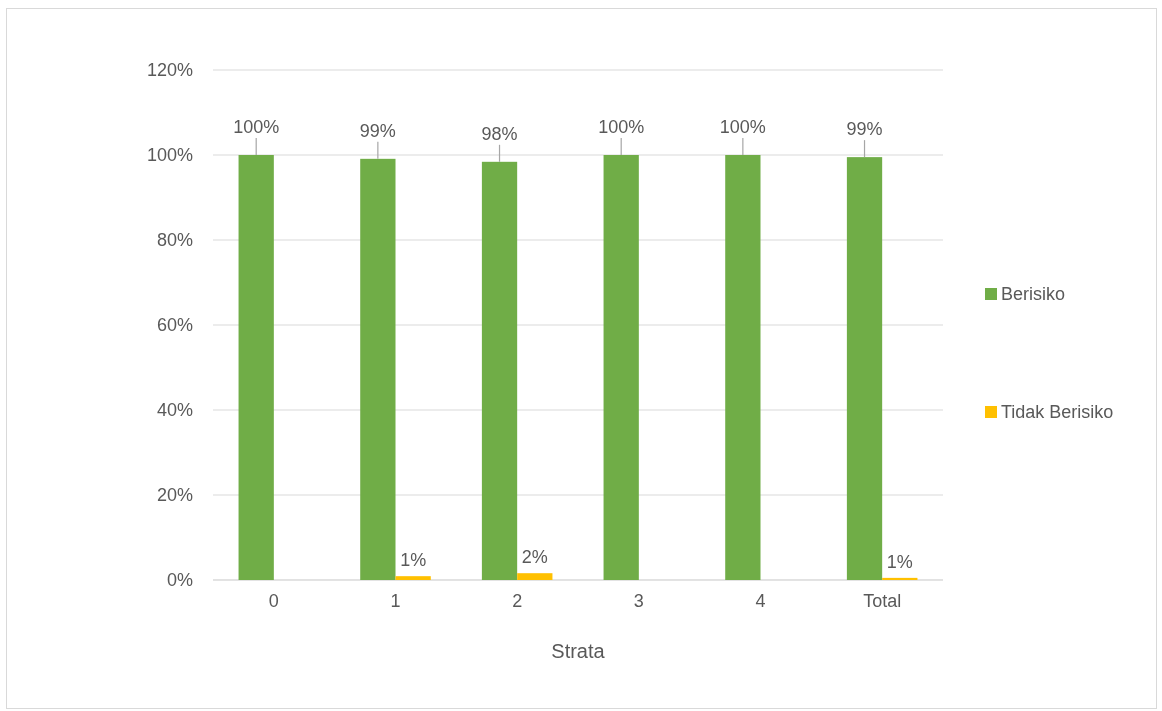 The width and height of the screenshot is (1162, 711). Describe the element at coordinates (395, 600) in the screenshot. I see `x-tick-label: 1` at that location.